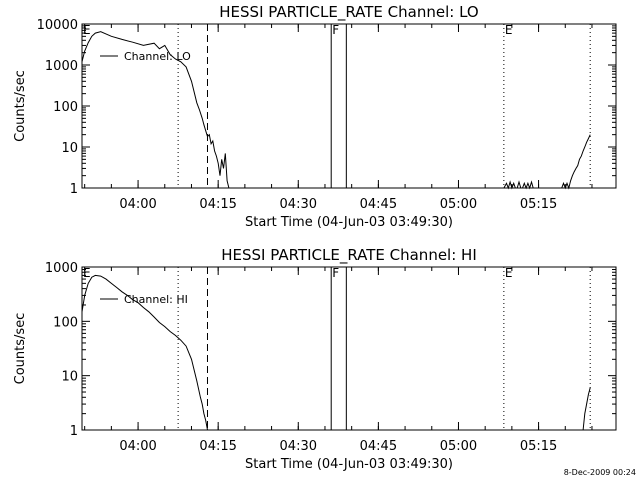 The height and width of the screenshot is (480, 640). What do you see at coordinates (378, 446) in the screenshot?
I see `x-tick-label-hi: 04:45` at bounding box center [378, 446].